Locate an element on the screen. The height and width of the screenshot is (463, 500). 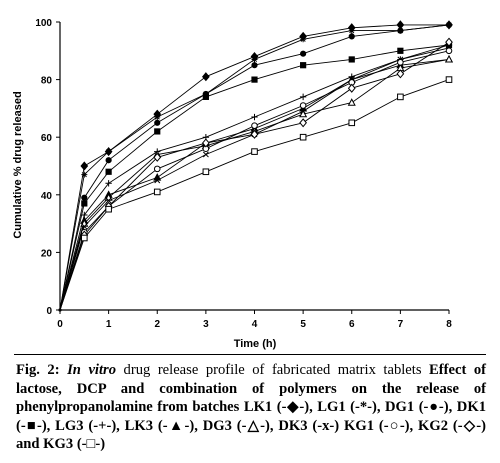
y-tick-label: 60 is located at coordinates (47, 138).